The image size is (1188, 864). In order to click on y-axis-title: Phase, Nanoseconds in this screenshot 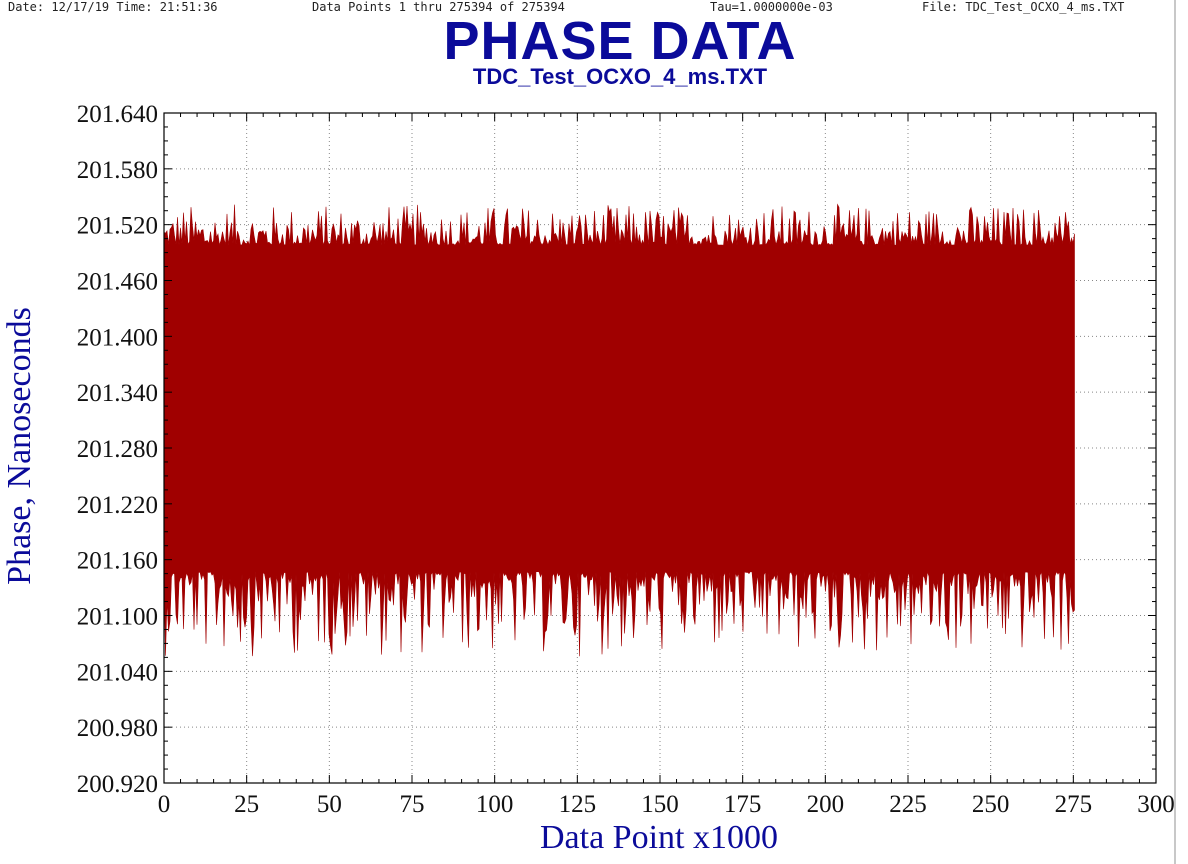, I will do `click(19, 446)`.